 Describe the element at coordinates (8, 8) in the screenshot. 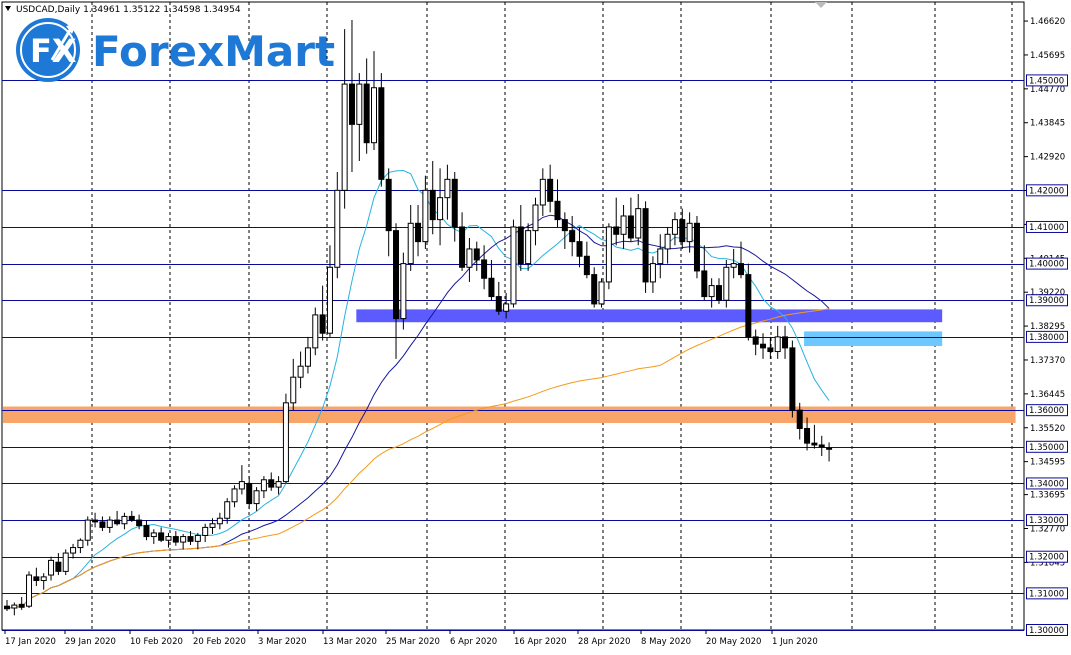

I see `collapse-triangle-icon` at that location.